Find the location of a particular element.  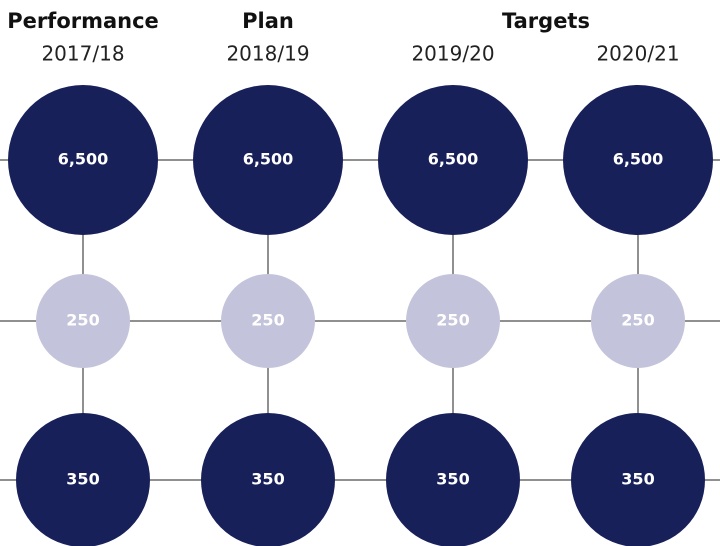

header: Plan is located at coordinates (268, 21).